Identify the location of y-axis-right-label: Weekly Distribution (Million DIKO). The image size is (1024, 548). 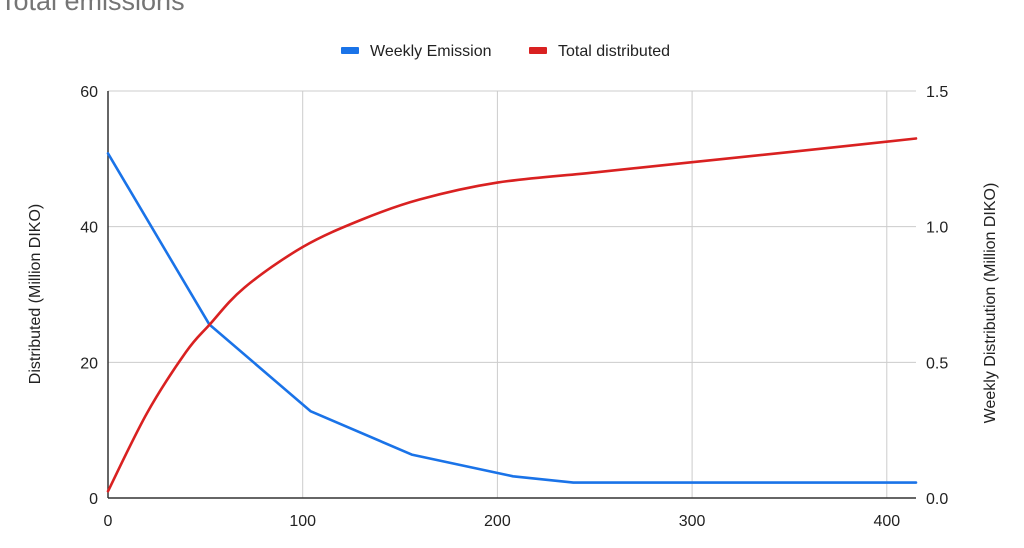
(990, 303).